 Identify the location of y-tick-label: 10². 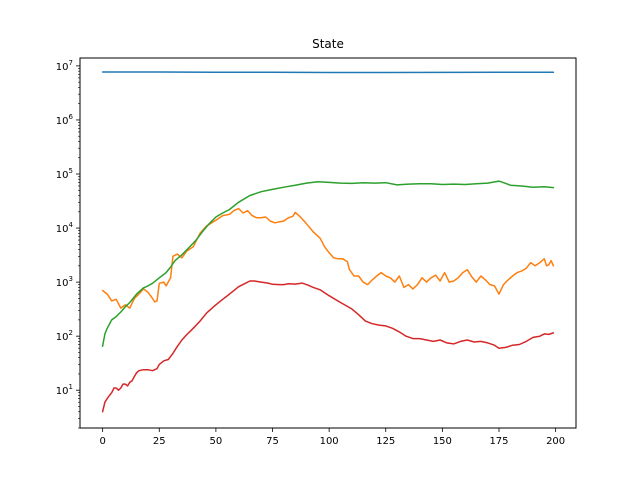
(64, 336).